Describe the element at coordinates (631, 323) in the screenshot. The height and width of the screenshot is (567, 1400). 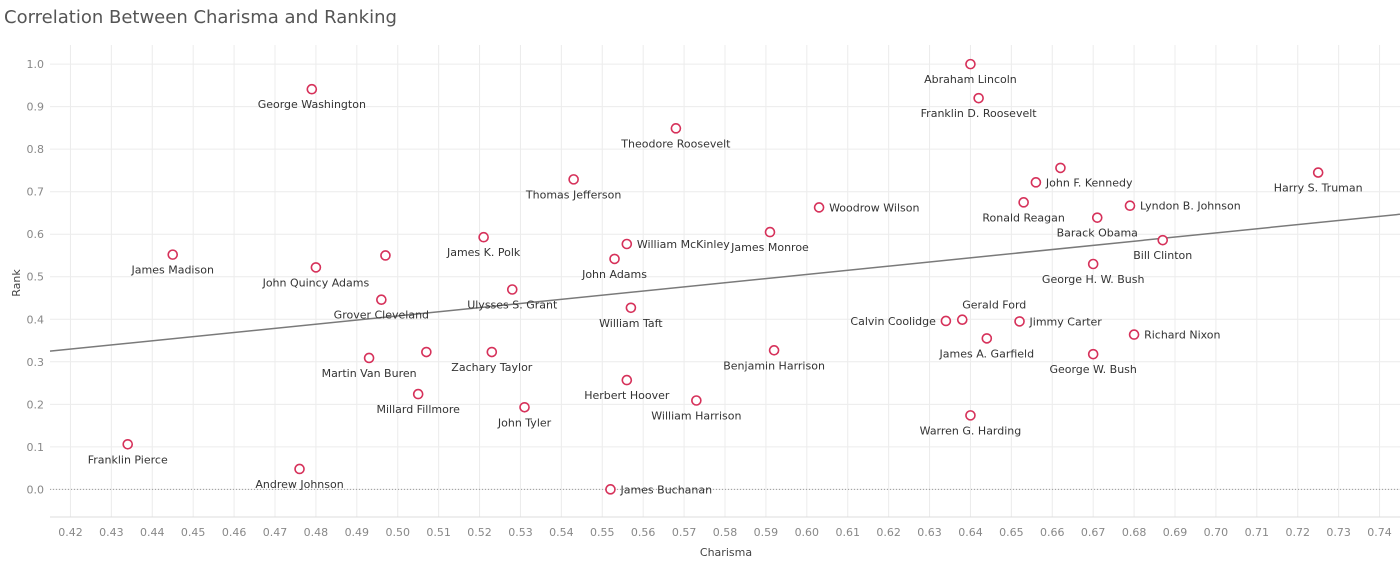
I see `point-label: William Taft` at that location.